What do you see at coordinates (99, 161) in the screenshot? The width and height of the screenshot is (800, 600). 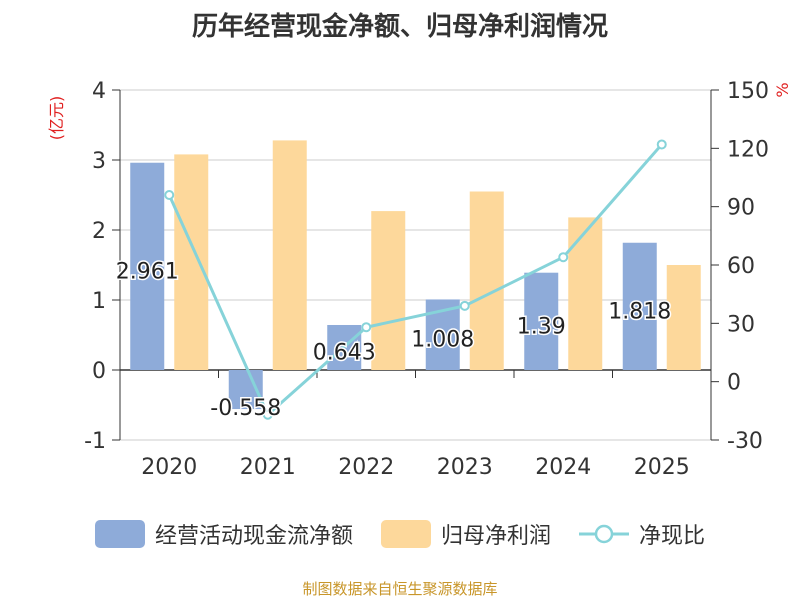 I see `left-tick-label: 3` at bounding box center [99, 161].